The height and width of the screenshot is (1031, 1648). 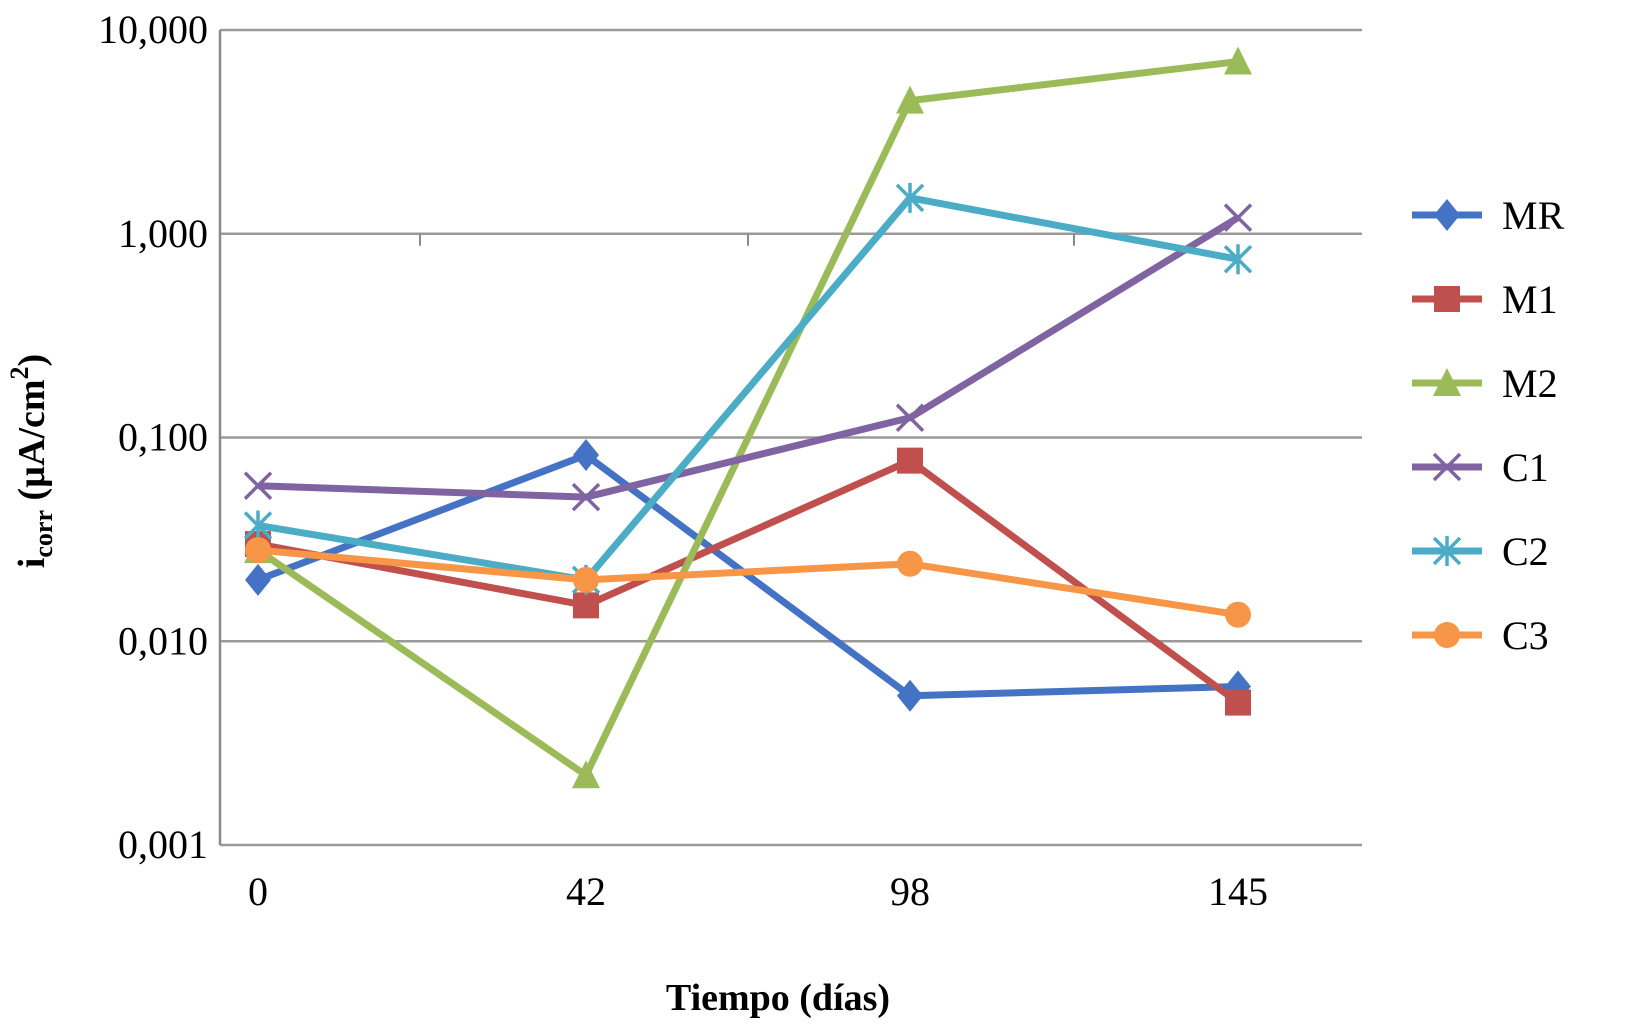 I want to click on y-axis-title-unit: (µA/cm, so click(x=32, y=444).